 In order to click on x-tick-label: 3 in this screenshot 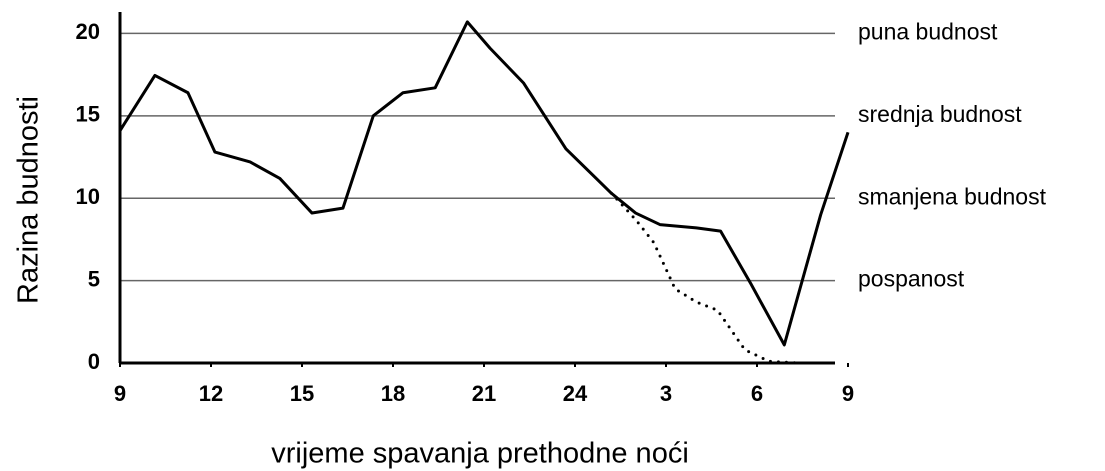, I will do `click(666, 393)`.